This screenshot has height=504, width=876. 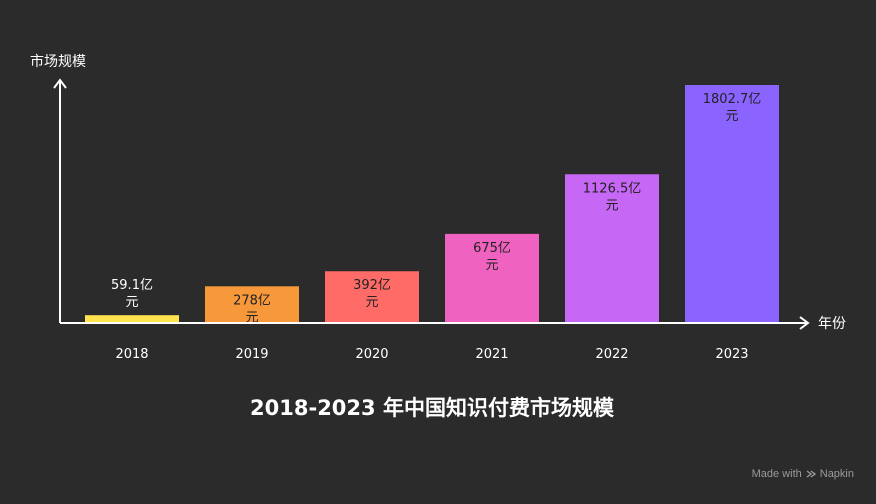 What do you see at coordinates (132, 319) in the screenshot?
I see `bar-2018` at bounding box center [132, 319].